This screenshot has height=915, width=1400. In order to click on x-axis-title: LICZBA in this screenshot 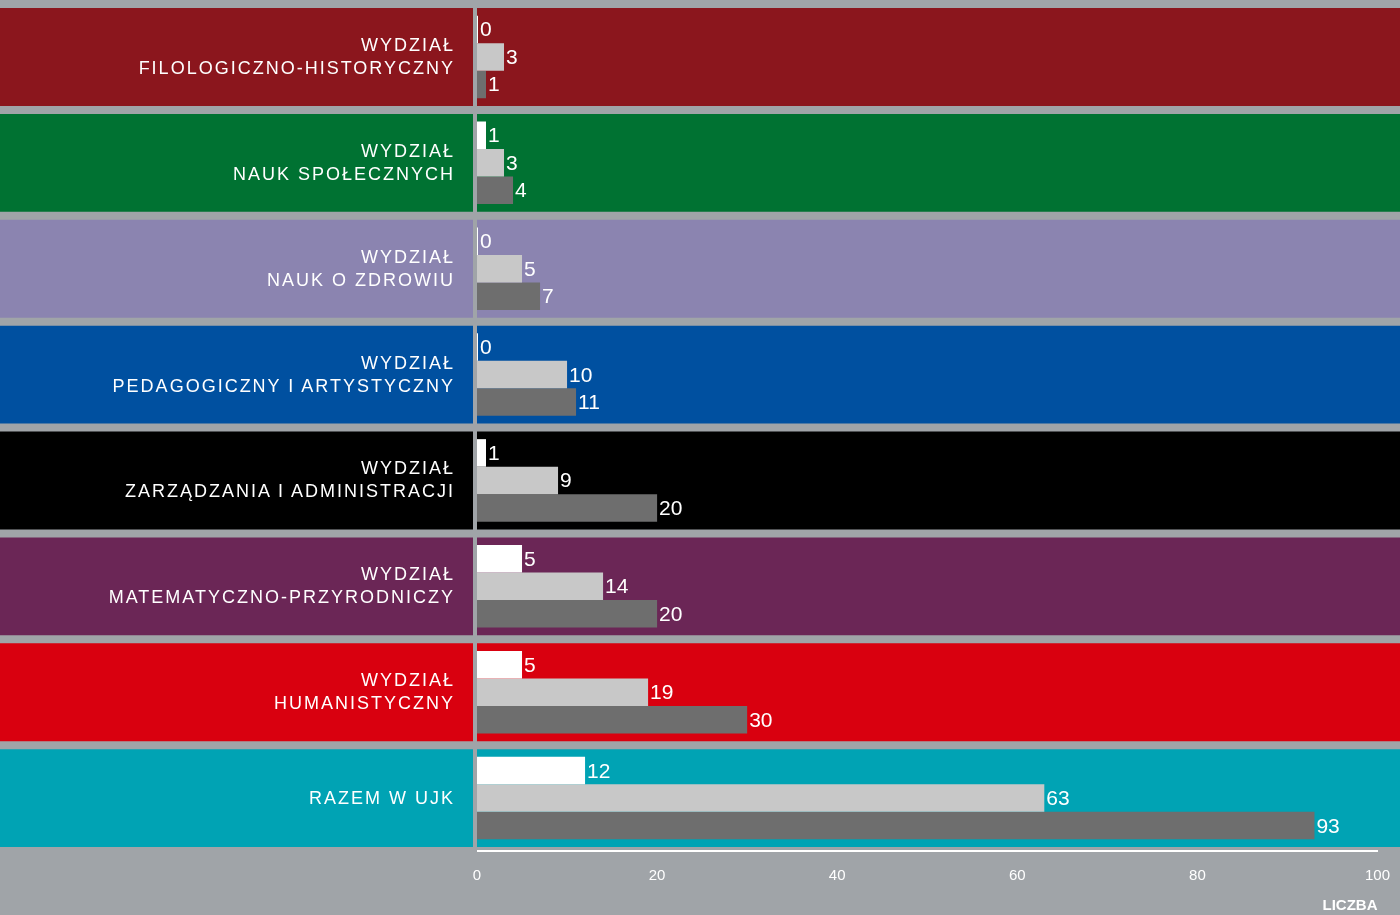, I will do `click(1350, 905)`.